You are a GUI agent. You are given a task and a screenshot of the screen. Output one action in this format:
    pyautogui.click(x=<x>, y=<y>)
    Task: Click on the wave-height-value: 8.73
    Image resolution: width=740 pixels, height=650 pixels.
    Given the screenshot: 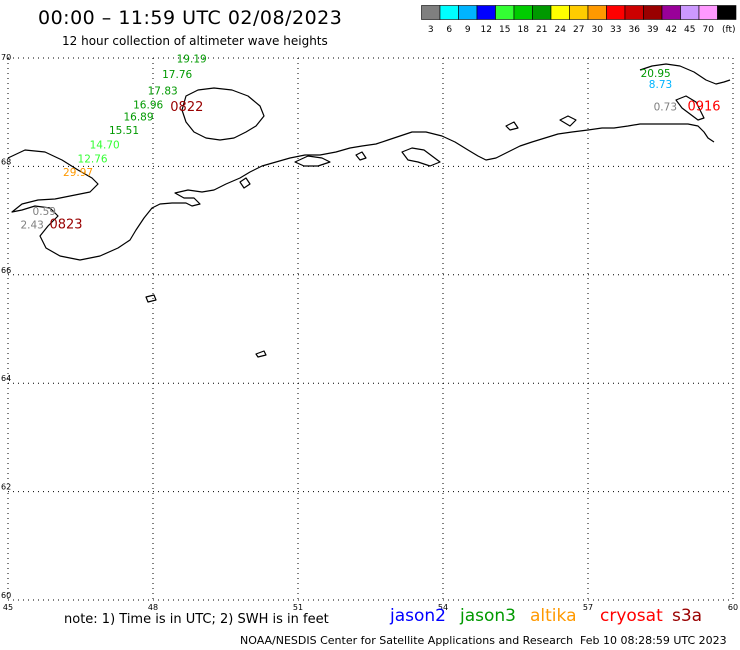 What is the action you would take?
    pyautogui.click(x=660, y=85)
    